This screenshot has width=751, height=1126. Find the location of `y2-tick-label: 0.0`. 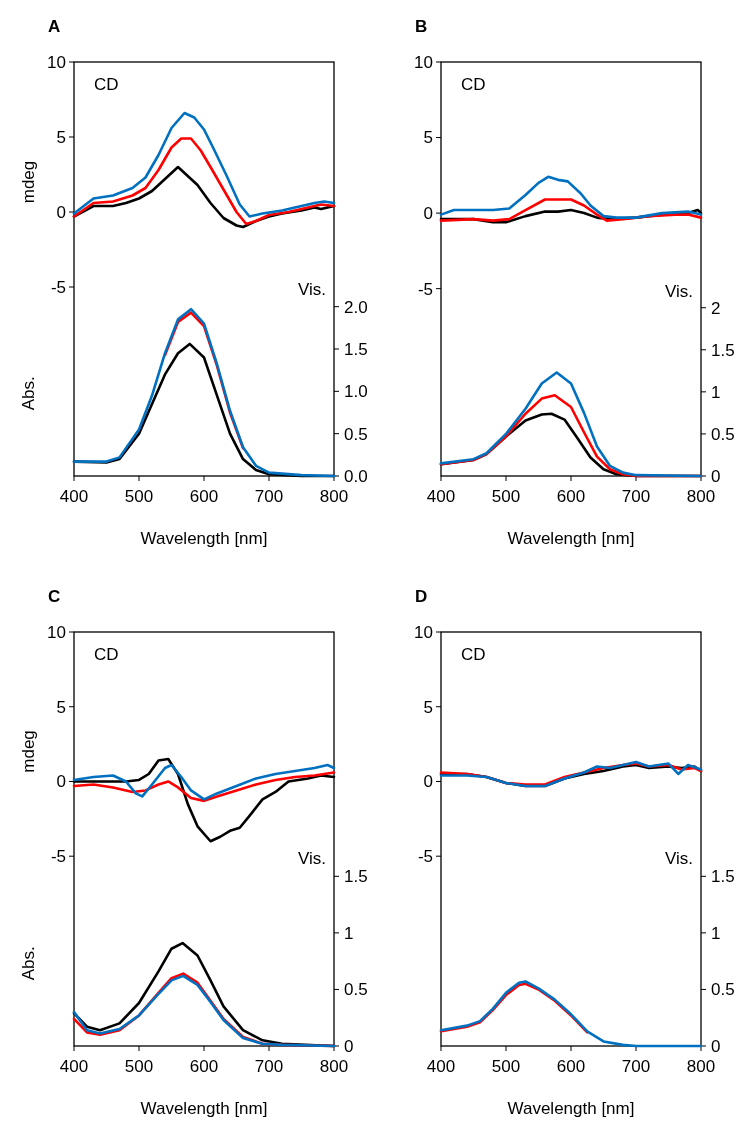

y2-tick-label: 0.0 is located at coordinates (356, 476).